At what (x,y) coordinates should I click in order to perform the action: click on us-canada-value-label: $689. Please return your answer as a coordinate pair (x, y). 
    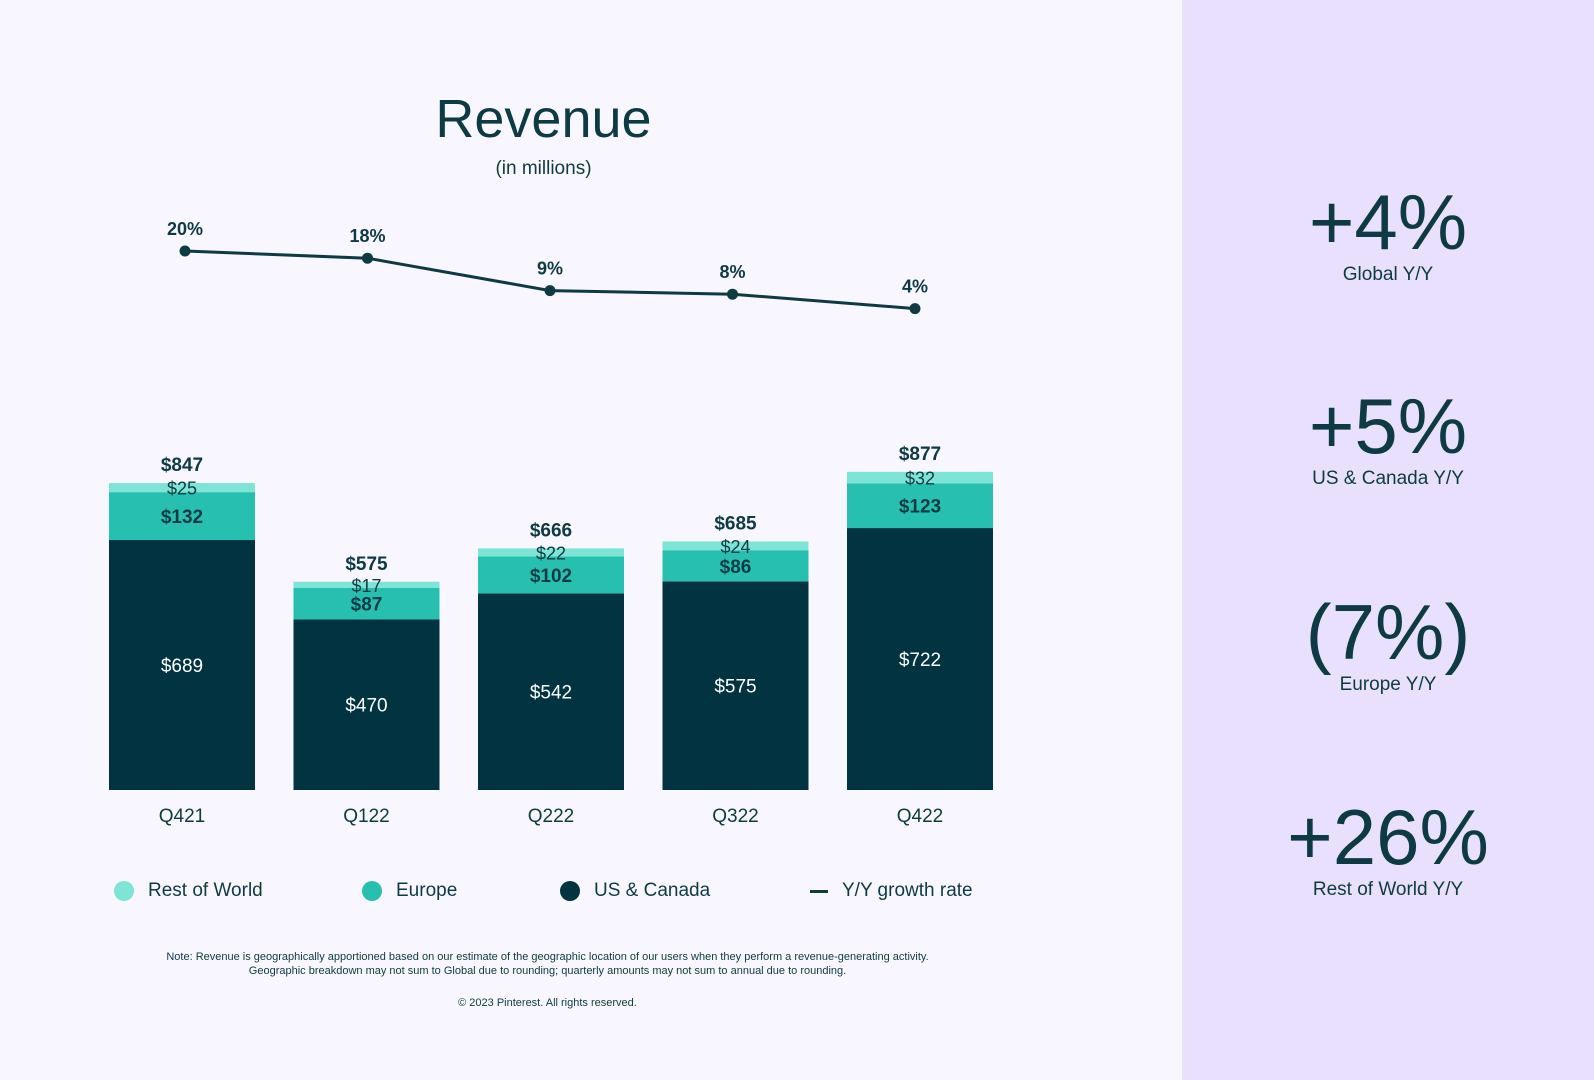
    Looking at the image, I should click on (182, 666).